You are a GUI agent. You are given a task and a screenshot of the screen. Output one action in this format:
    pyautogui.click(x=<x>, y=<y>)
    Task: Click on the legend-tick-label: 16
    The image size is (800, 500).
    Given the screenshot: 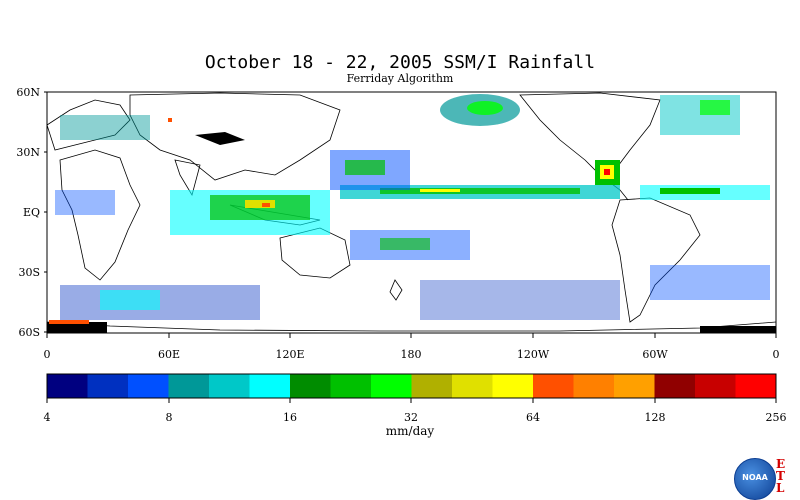 What is the action you would take?
    pyautogui.click(x=290, y=417)
    